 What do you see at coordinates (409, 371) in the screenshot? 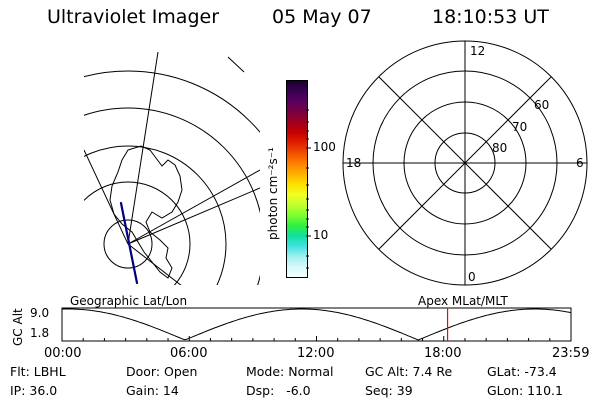
I see `status-gc-alt: GC Alt: 7.4 Re` at bounding box center [409, 371].